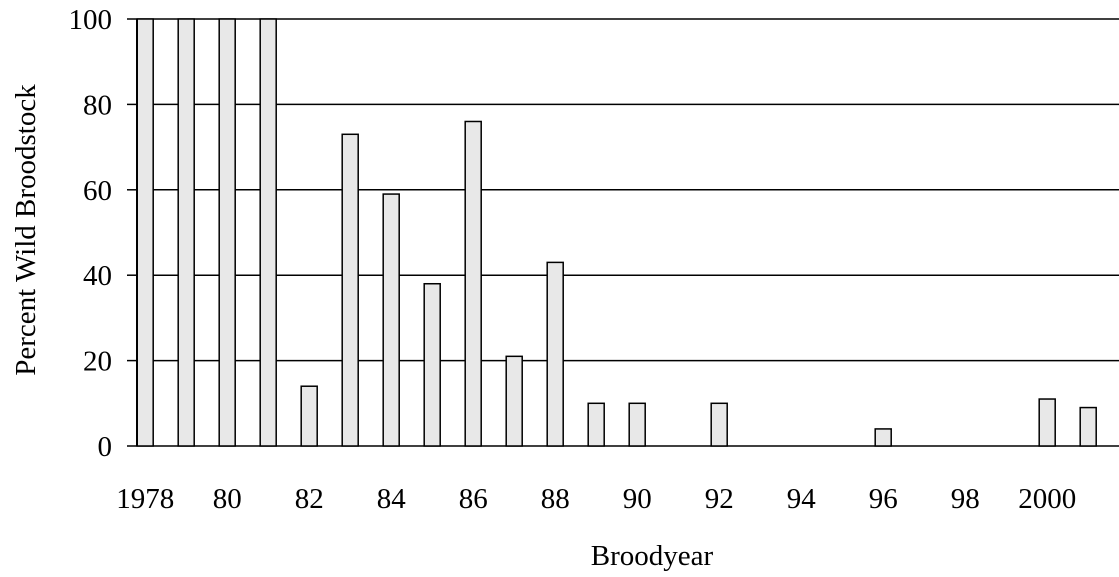 Image resolution: width=1119 pixels, height=577 pixels. I want to click on bar-2001, so click(1088, 426).